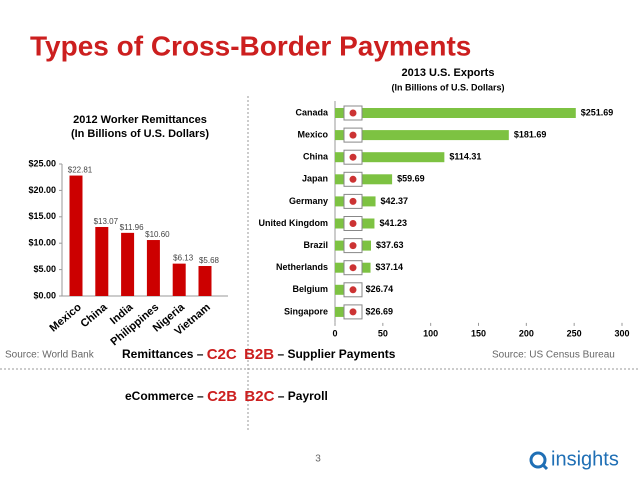  I want to click on y-tick-label: $5.00, so click(44, 269).